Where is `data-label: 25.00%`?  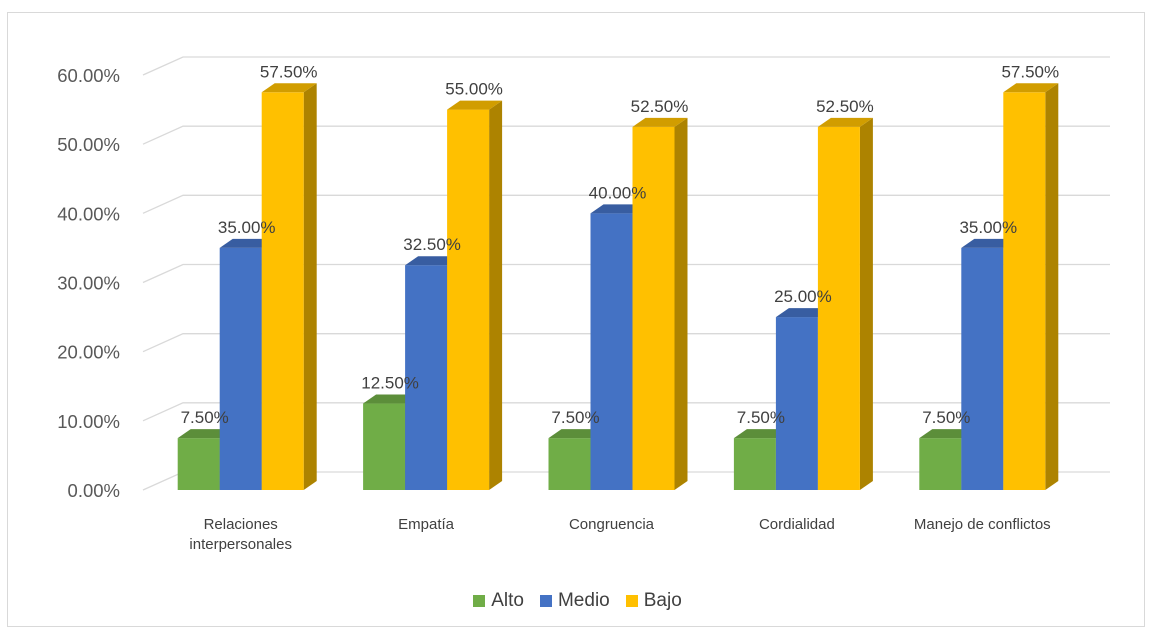
data-label: 25.00% is located at coordinates (803, 296).